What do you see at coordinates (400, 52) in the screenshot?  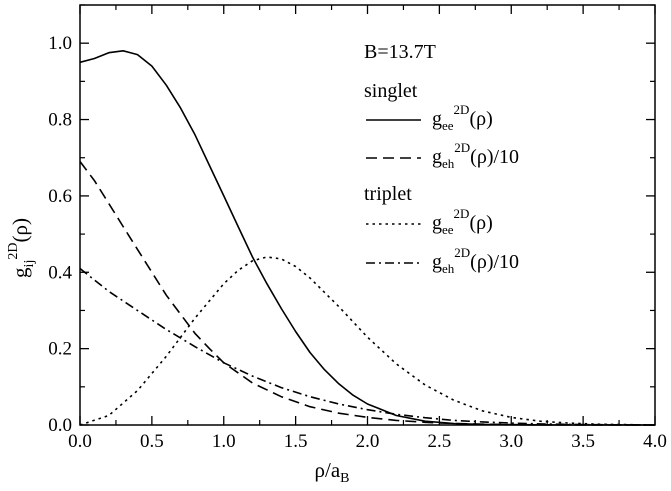 I see `legend-field-label: B=13.7T` at bounding box center [400, 52].